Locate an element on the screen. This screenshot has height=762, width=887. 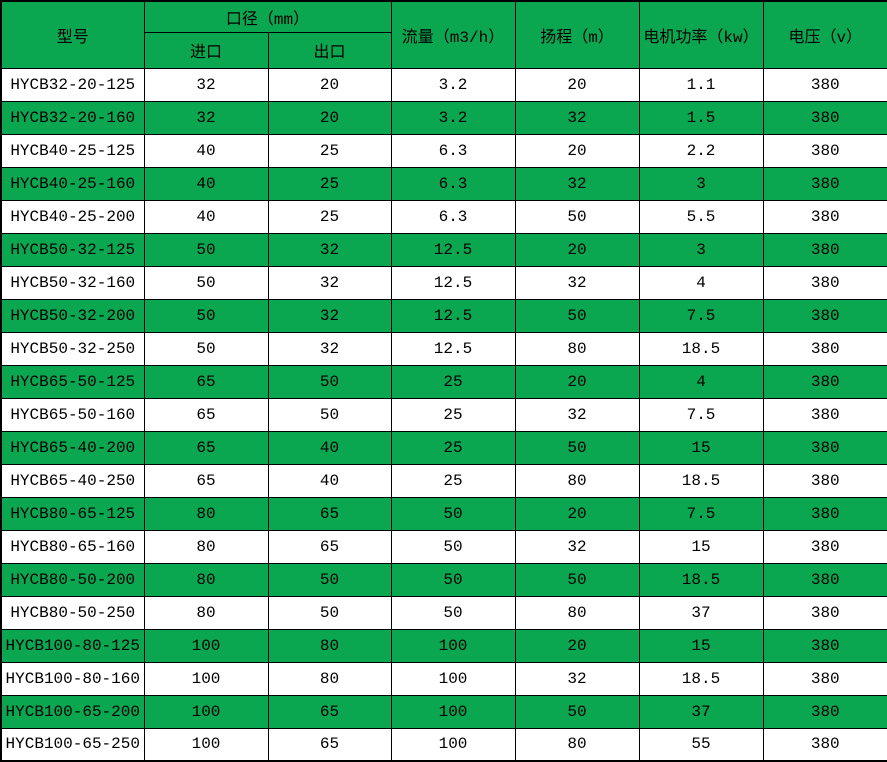
cell-power: 1.5 is located at coordinates (701, 117).